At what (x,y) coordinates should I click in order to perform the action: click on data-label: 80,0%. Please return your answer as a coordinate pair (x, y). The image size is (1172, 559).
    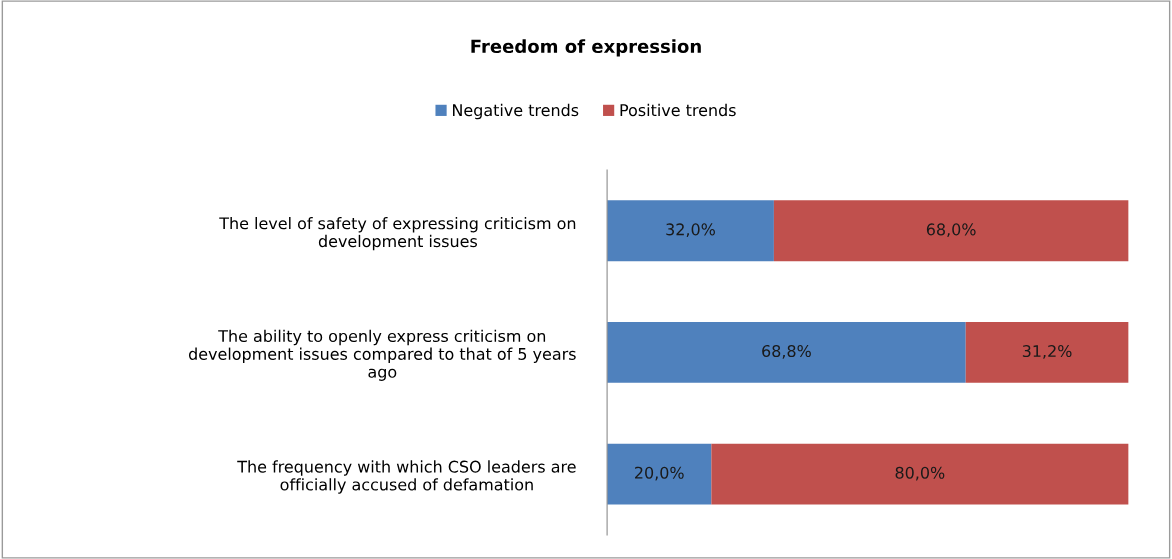
    Looking at the image, I should click on (920, 473).